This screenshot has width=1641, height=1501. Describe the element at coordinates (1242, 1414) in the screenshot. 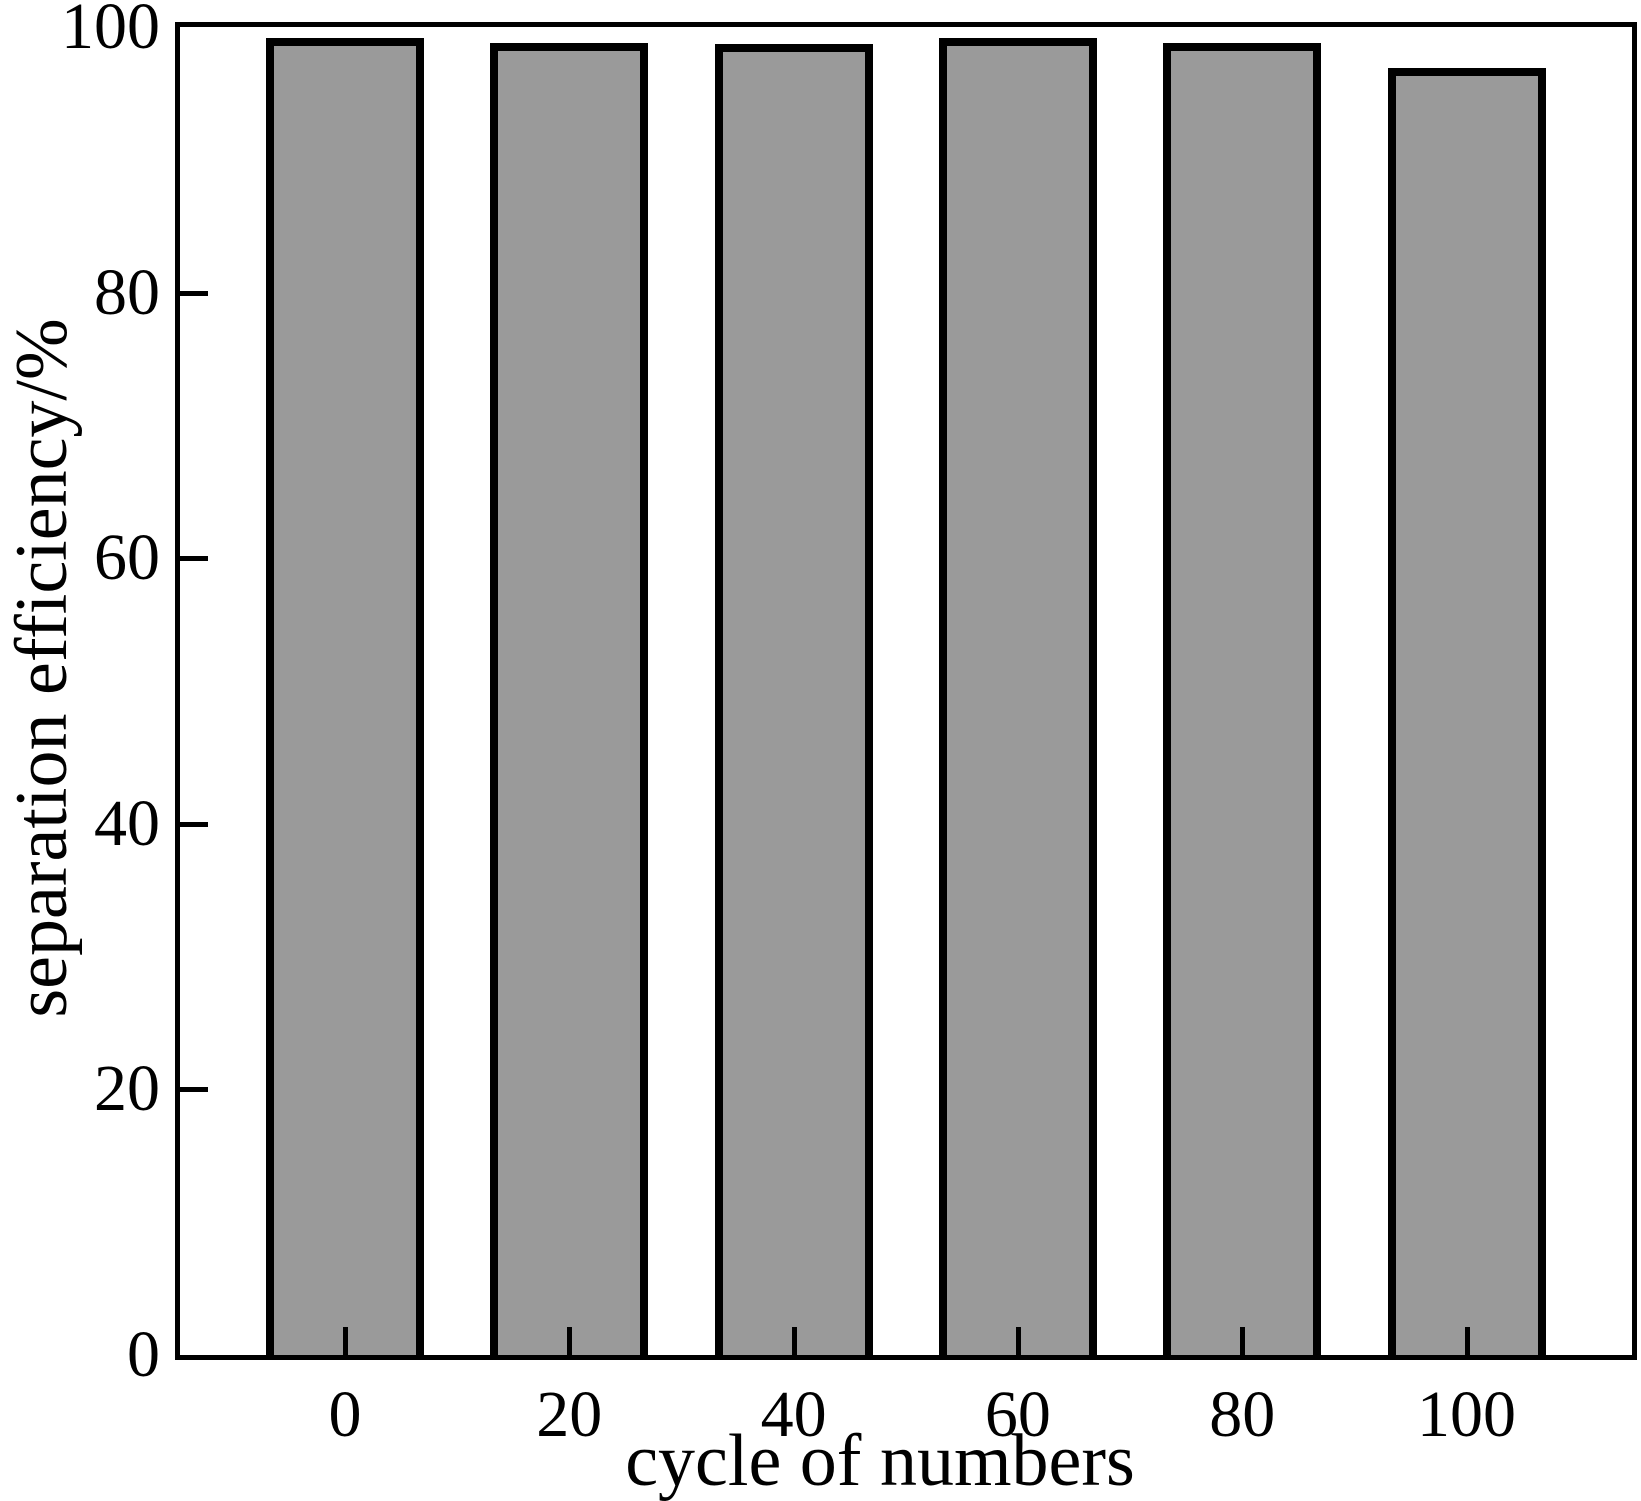

I see `x-tick-label: 80` at that location.